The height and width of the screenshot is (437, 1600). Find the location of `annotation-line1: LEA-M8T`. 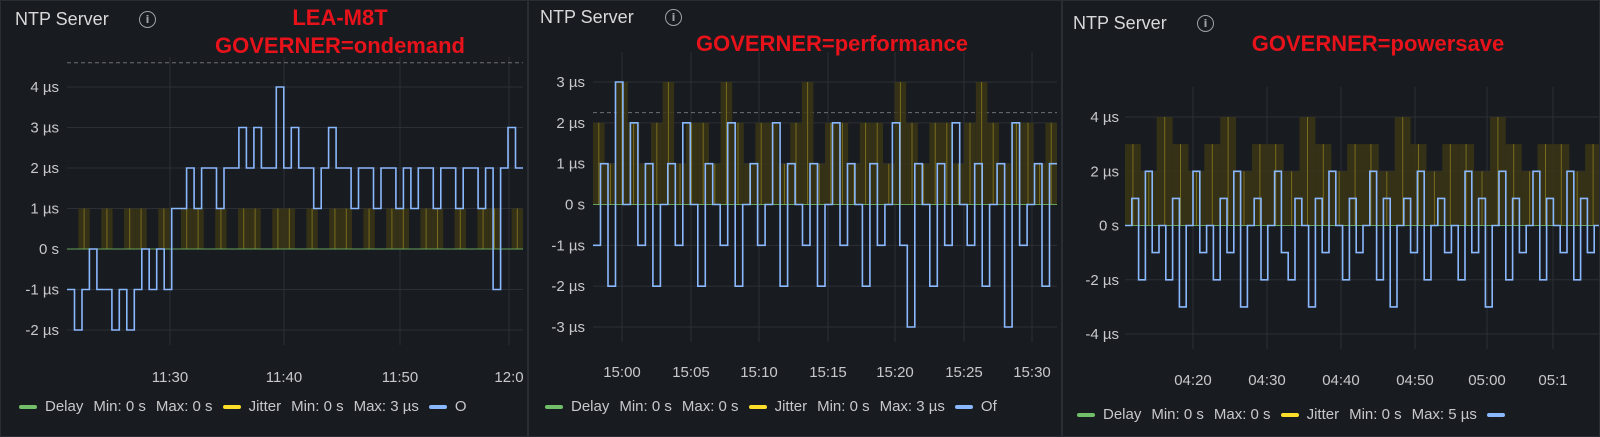

annotation-line1: LEA-M8T is located at coordinates (340, 17).